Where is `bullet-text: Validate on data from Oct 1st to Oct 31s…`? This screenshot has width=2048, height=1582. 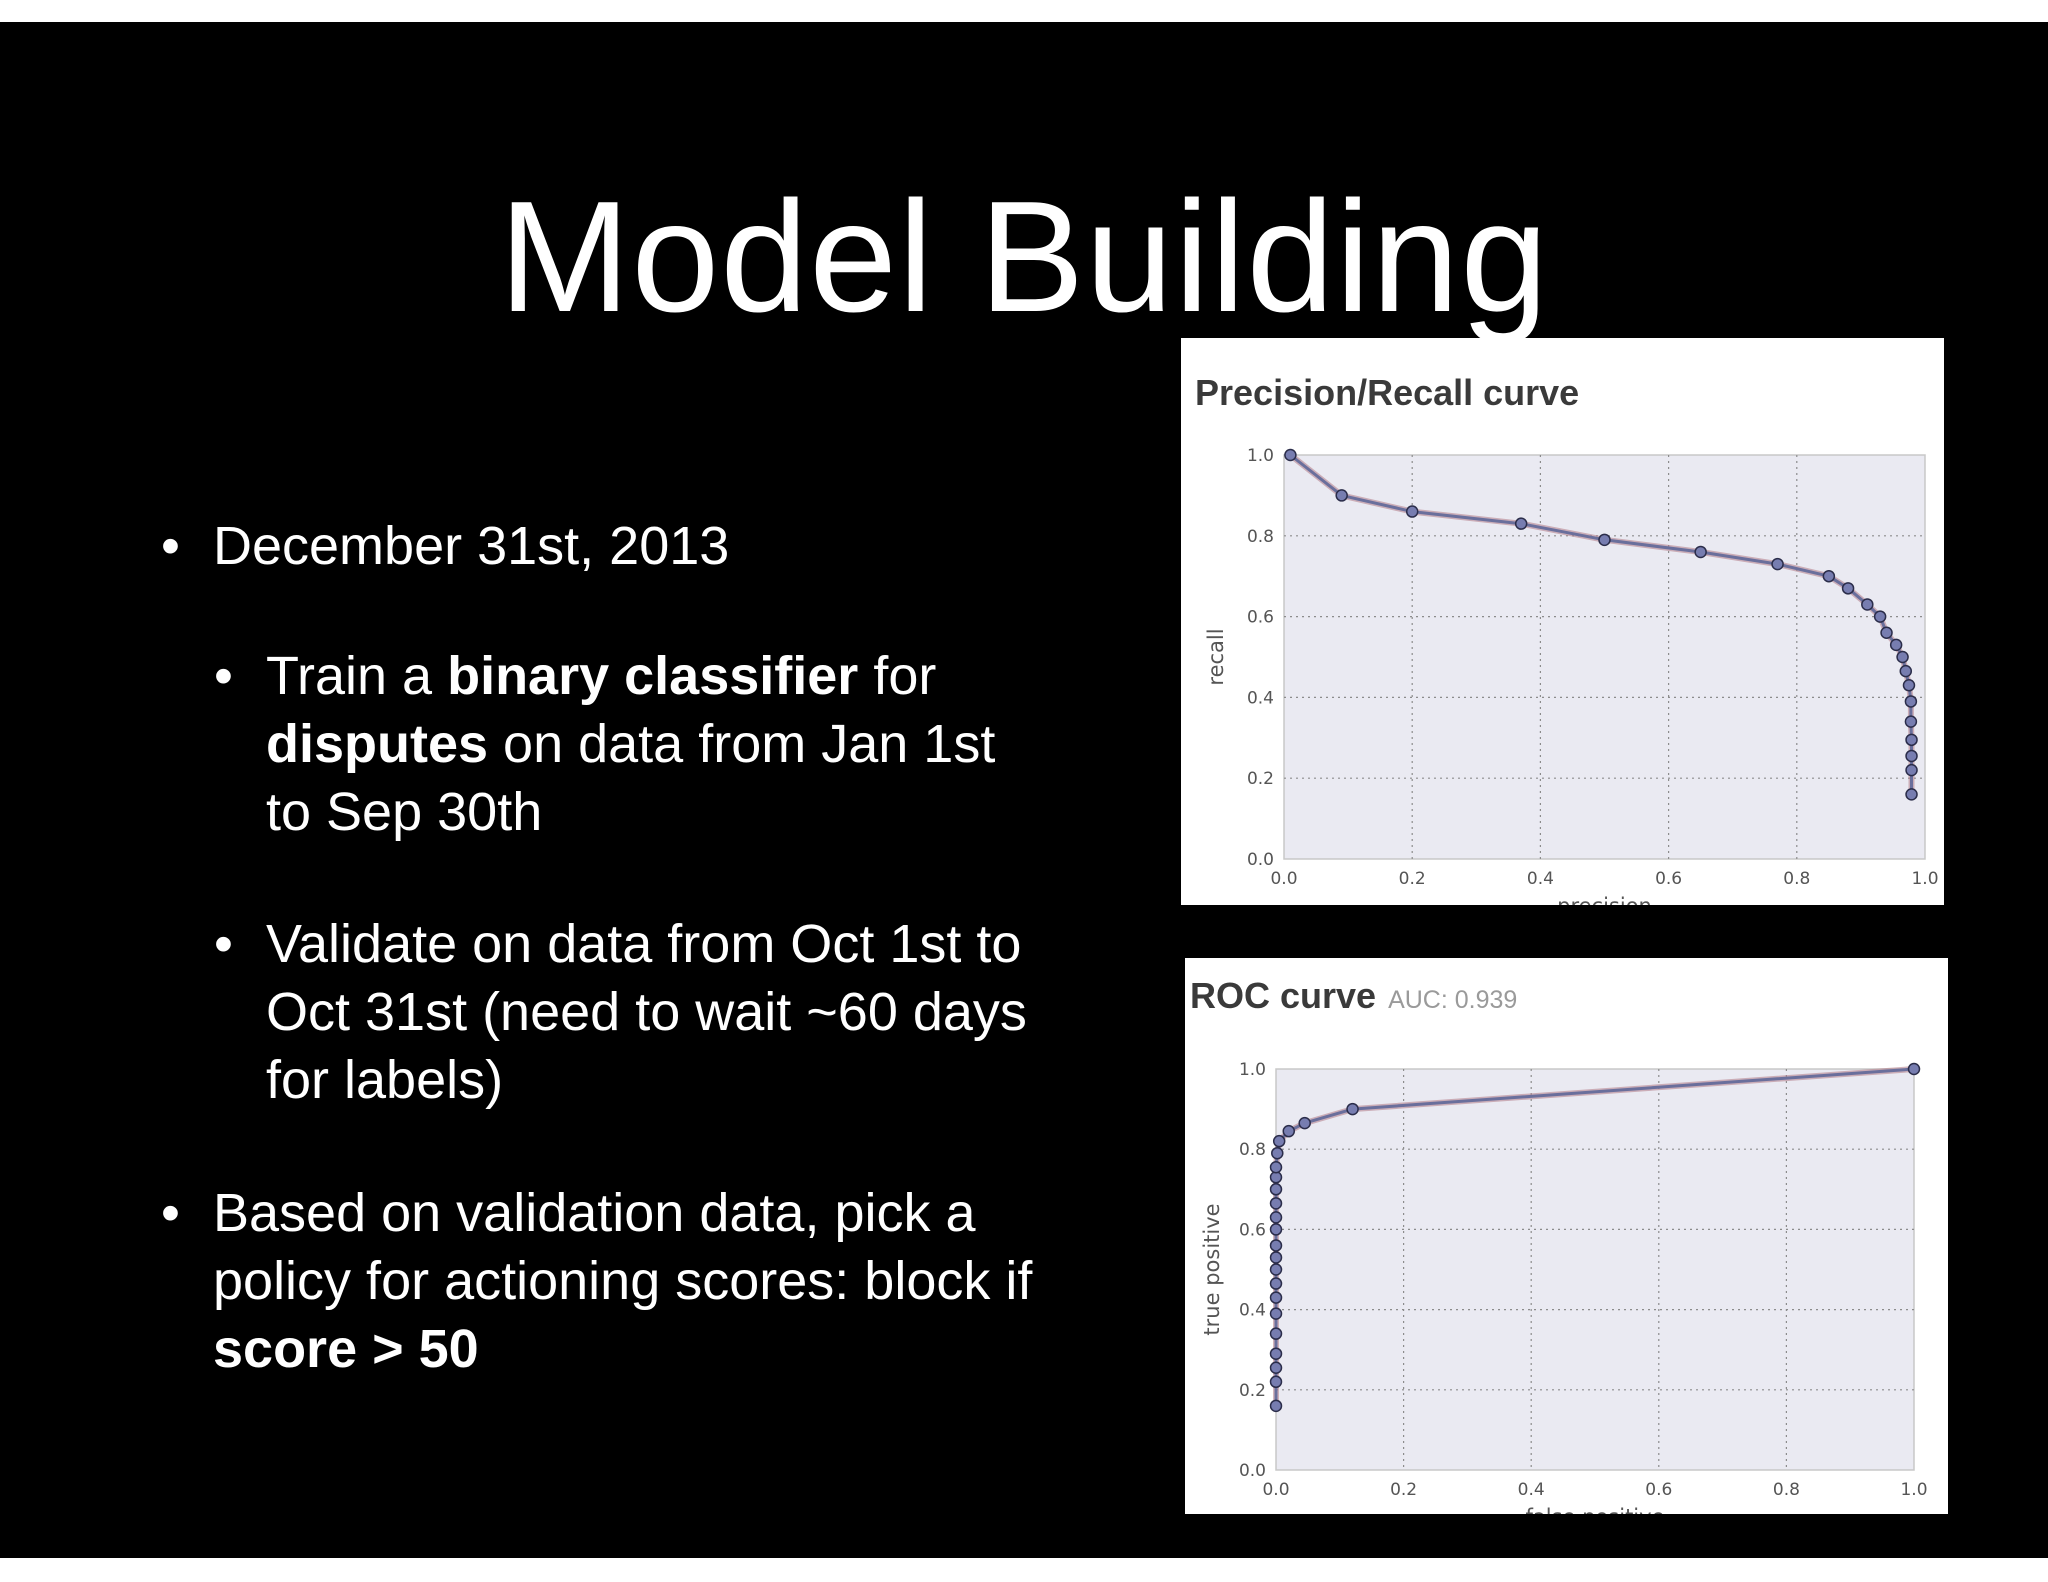 bullet-text: Validate on data from Oct 1st to Oct 31s… is located at coordinates (646, 1012).